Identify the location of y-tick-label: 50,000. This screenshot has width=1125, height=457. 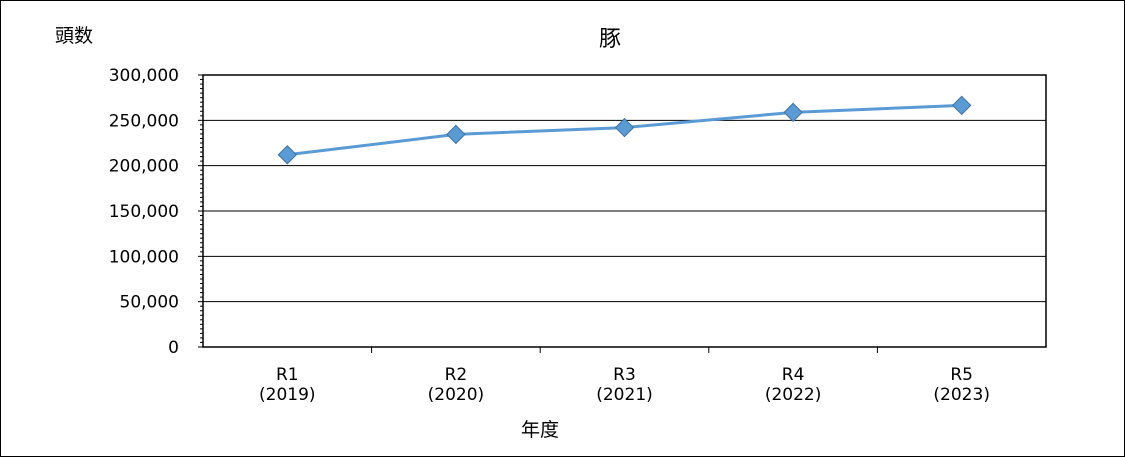
(149, 303).